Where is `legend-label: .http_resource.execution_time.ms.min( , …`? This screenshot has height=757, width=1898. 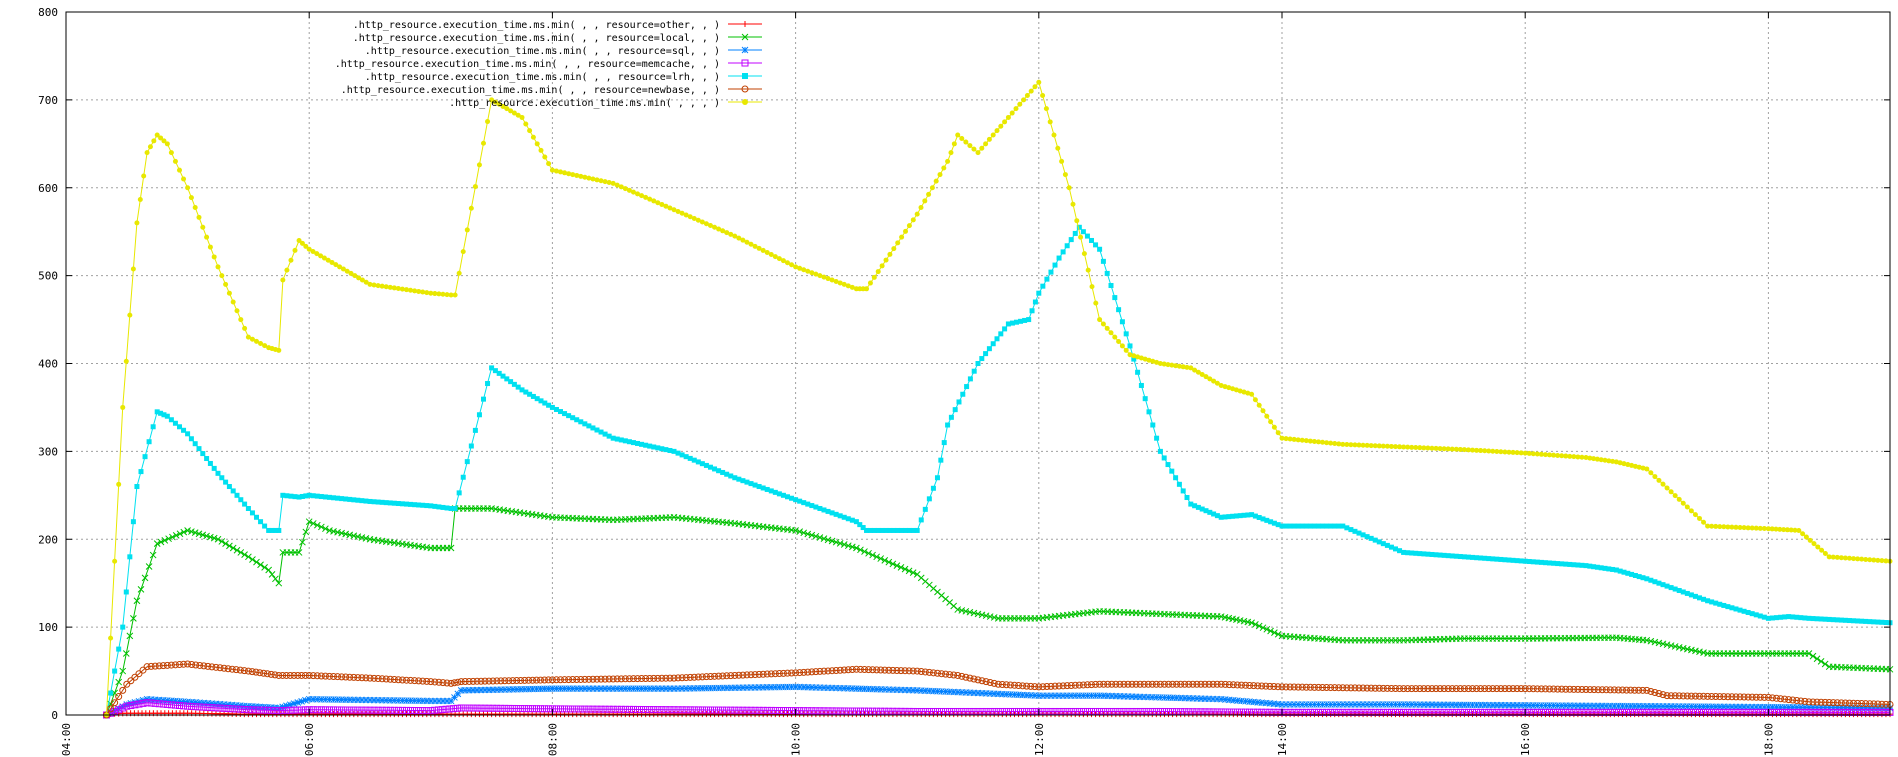
legend-label: .http_resource.execution_time.ms.min( , … is located at coordinates (542, 51).